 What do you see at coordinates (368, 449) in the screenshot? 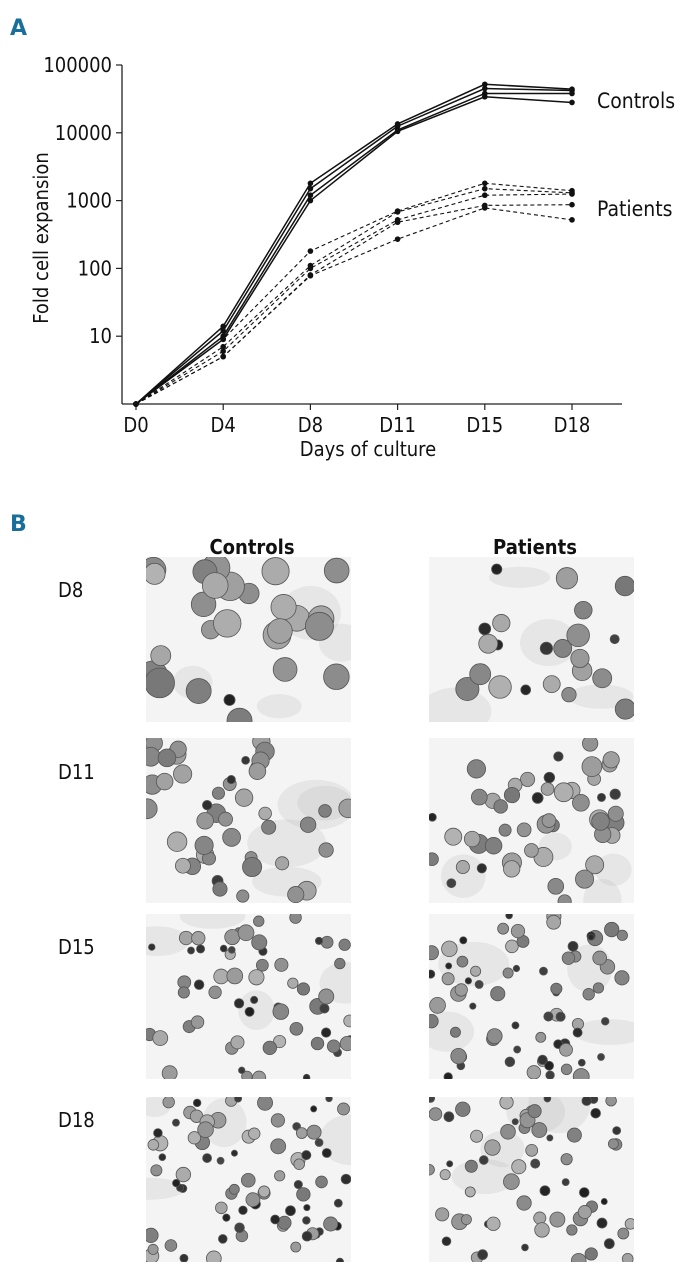
I see `x-axis-label: Days of culture` at bounding box center [368, 449].